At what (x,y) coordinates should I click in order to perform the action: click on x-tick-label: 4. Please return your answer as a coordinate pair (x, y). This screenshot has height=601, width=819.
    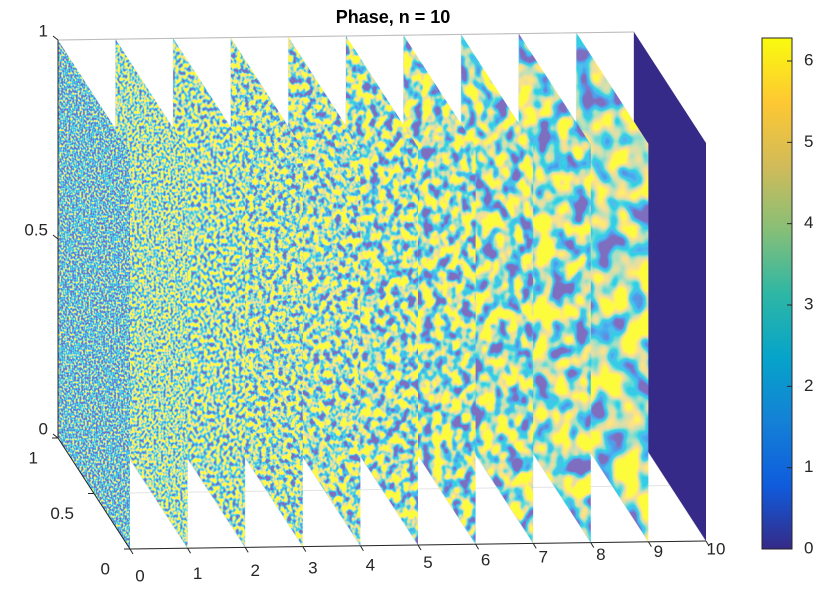
    Looking at the image, I should click on (370, 565).